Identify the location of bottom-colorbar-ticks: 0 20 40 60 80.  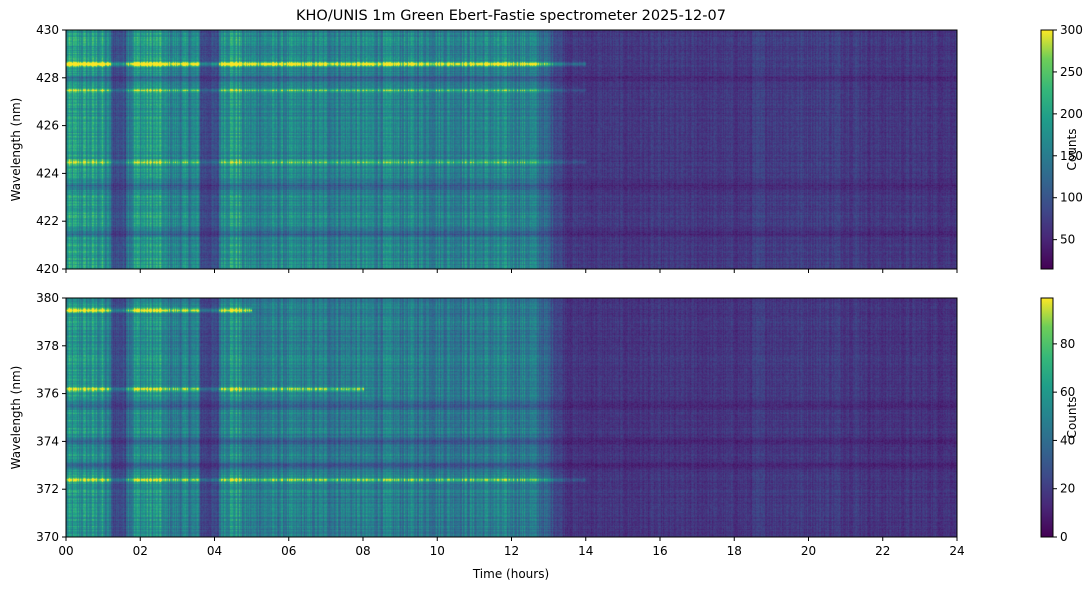
(1064, 440).